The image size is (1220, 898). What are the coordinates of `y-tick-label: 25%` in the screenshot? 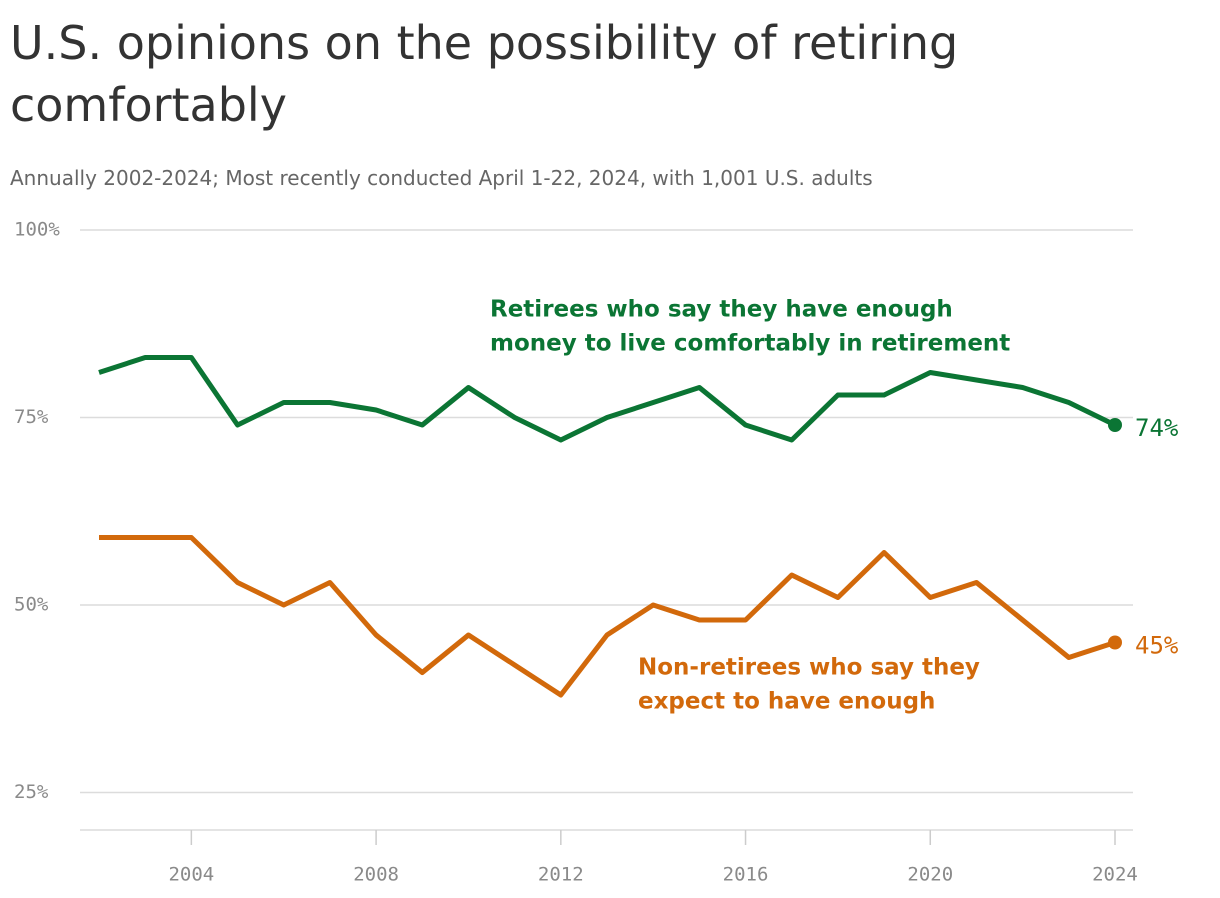 It's located at (31, 792).